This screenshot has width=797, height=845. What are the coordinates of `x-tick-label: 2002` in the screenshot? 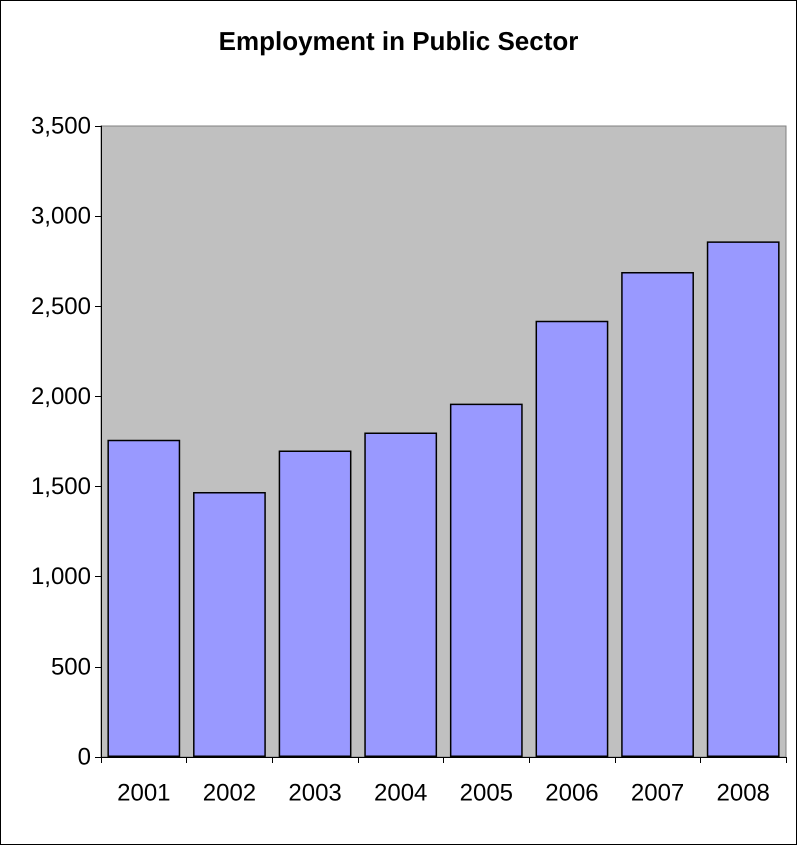 It's located at (229, 793).